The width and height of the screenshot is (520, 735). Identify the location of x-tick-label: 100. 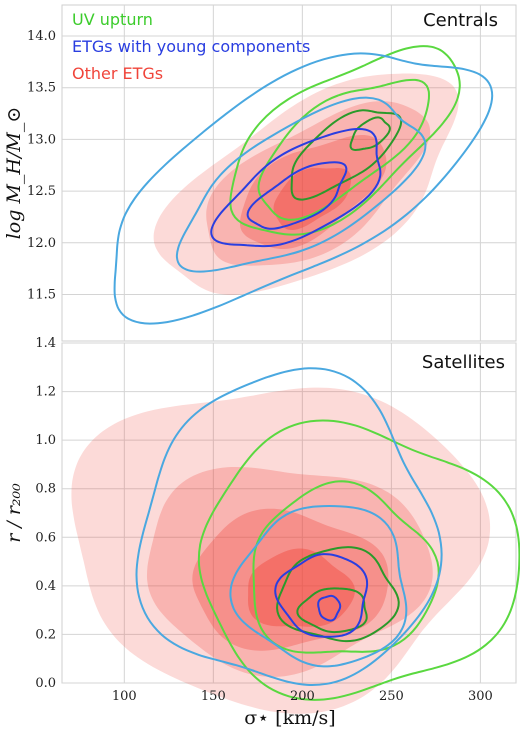
(124, 696).